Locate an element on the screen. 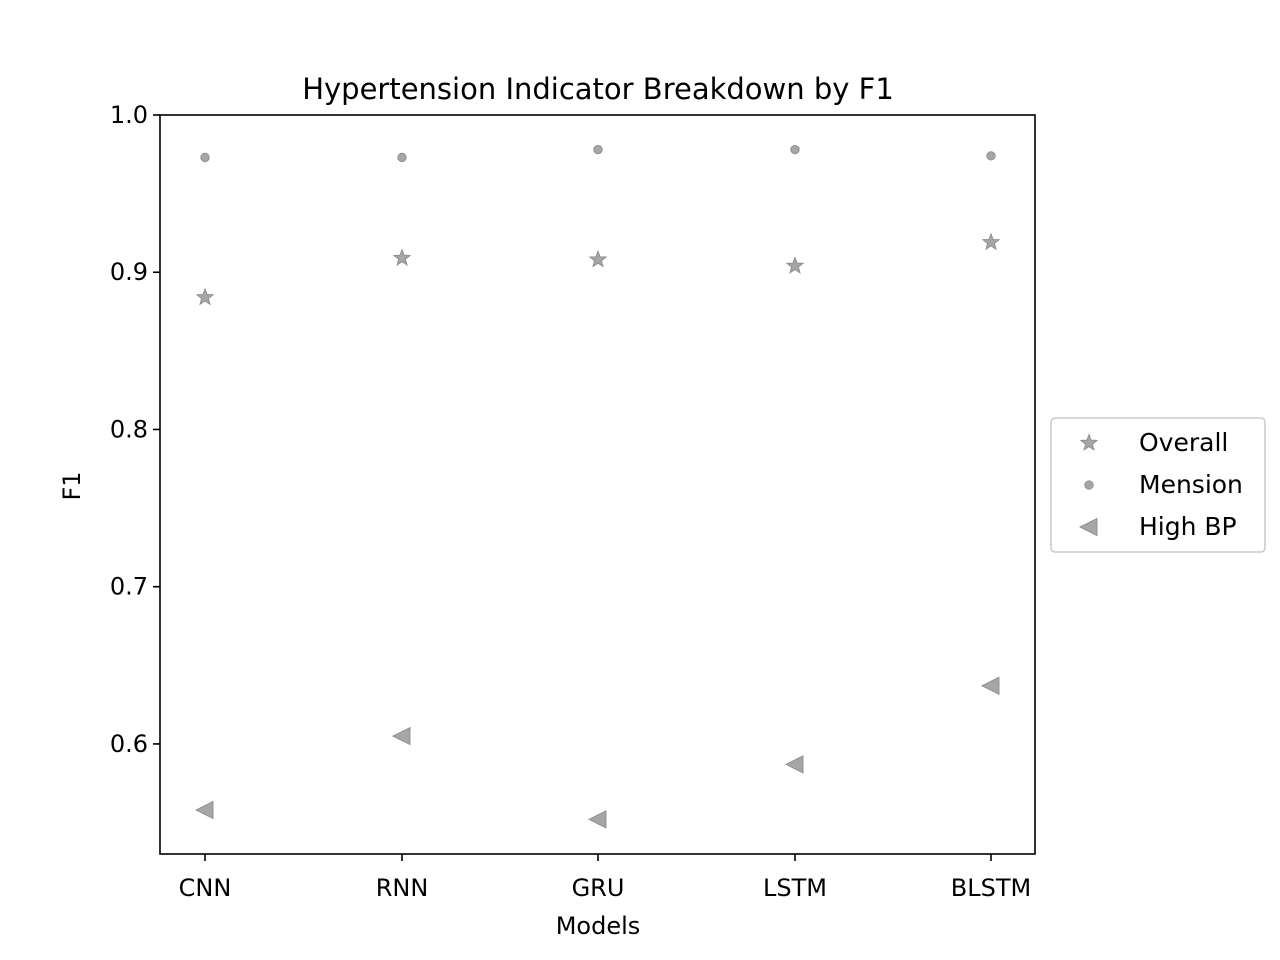 Image resolution: width=1280 pixels, height=960 pixels. chart-title: Hypertension Indicator Breakdown by F1 is located at coordinates (598, 89).